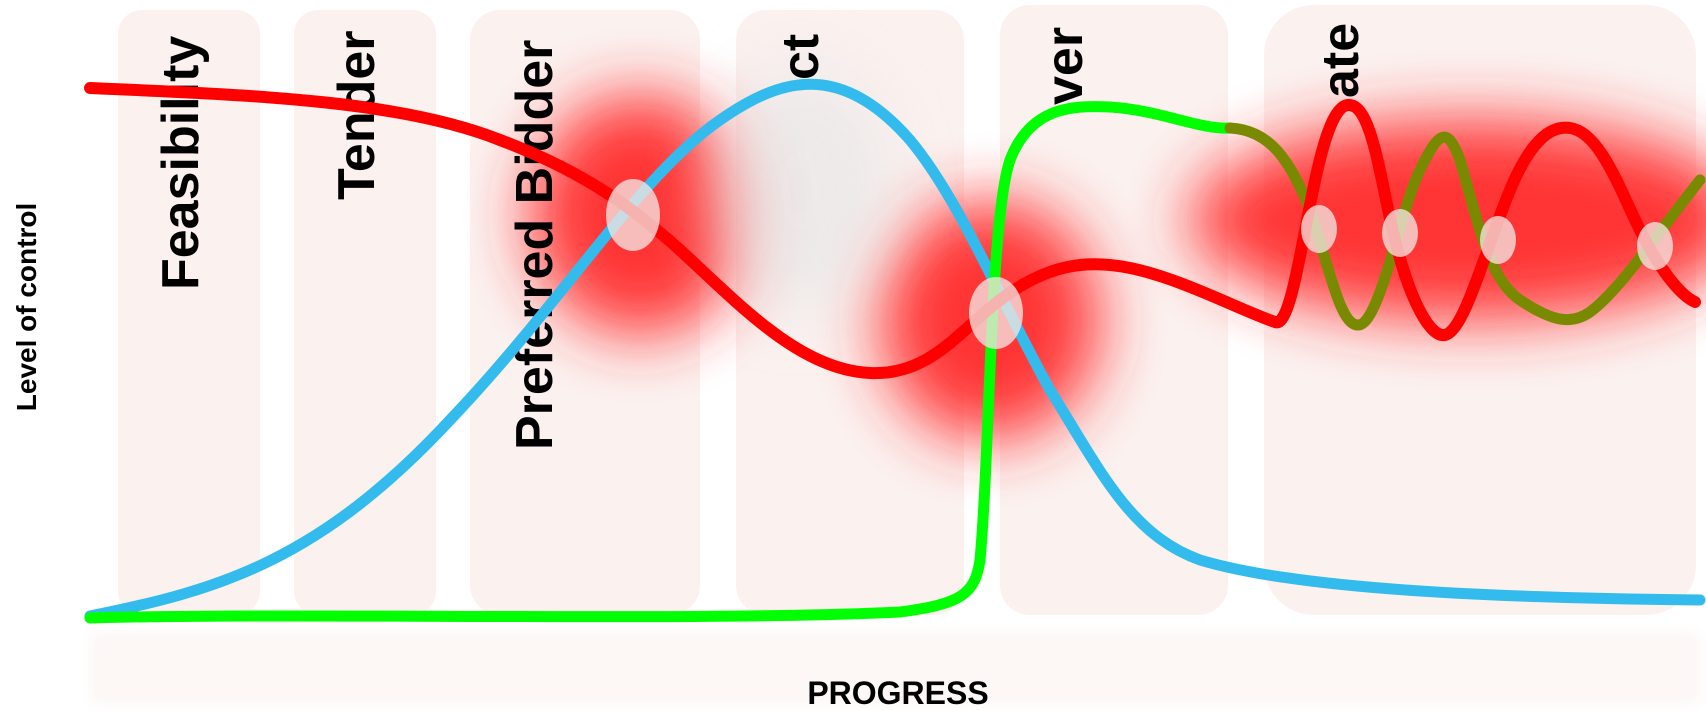 The image size is (1706, 710). I want to click on phase-label-feasibility: Feasibility, so click(181, 163).